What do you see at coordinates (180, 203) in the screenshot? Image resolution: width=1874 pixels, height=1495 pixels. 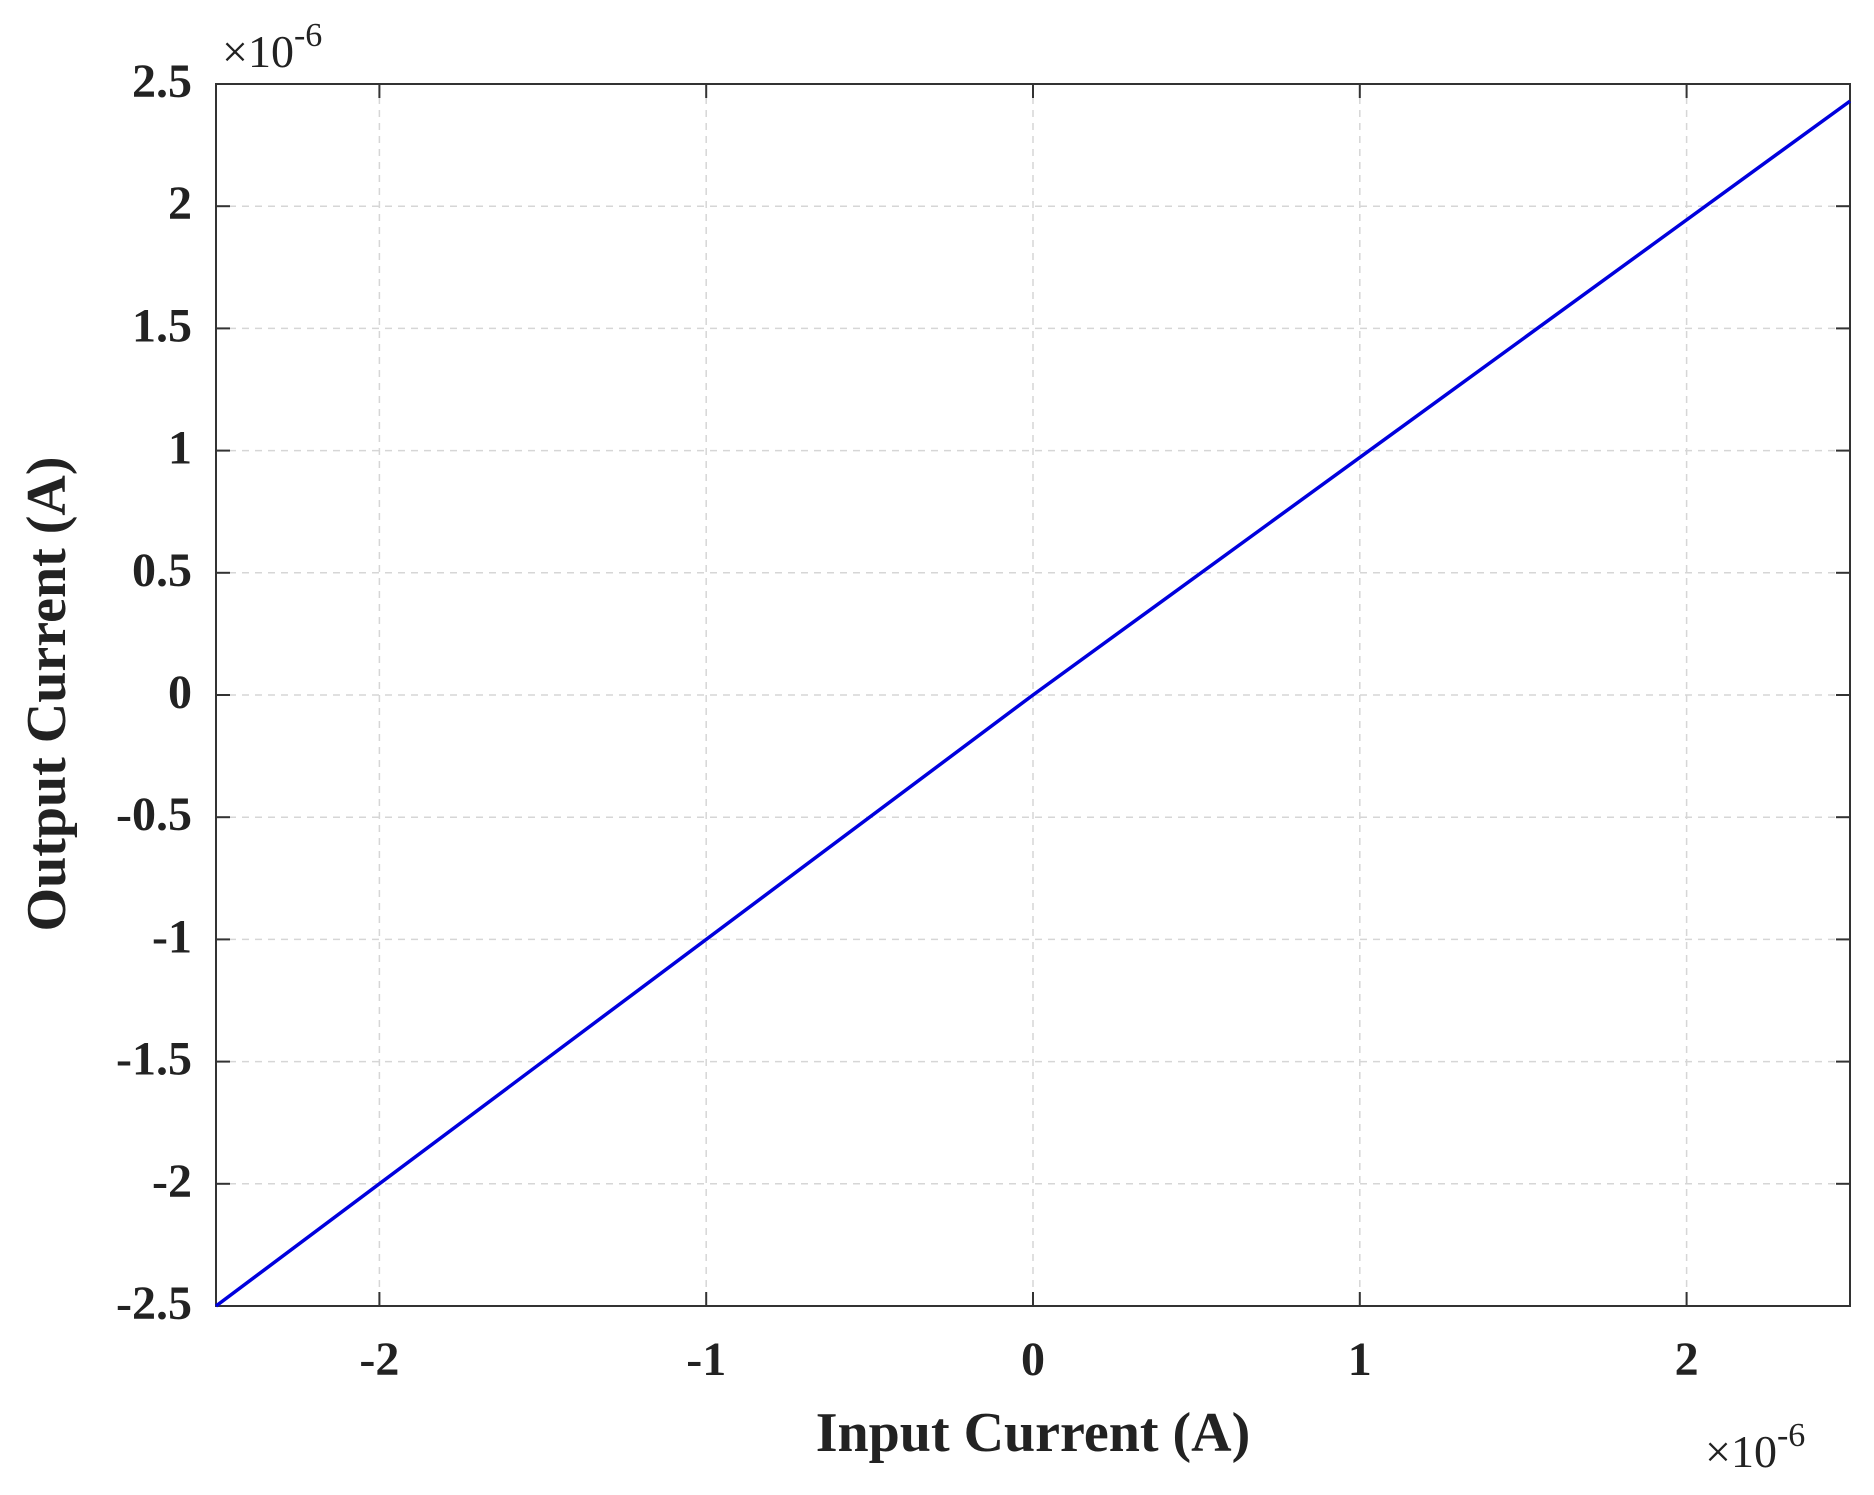 I see `y-tick-label: 2` at bounding box center [180, 203].